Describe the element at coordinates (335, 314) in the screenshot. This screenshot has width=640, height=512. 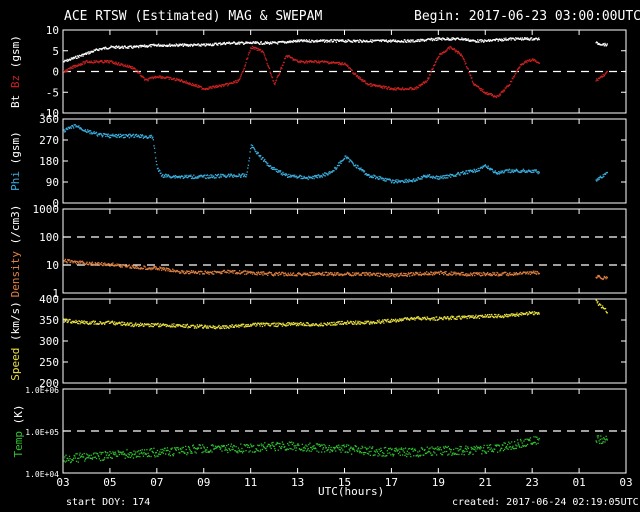
I see `series-speed` at that location.